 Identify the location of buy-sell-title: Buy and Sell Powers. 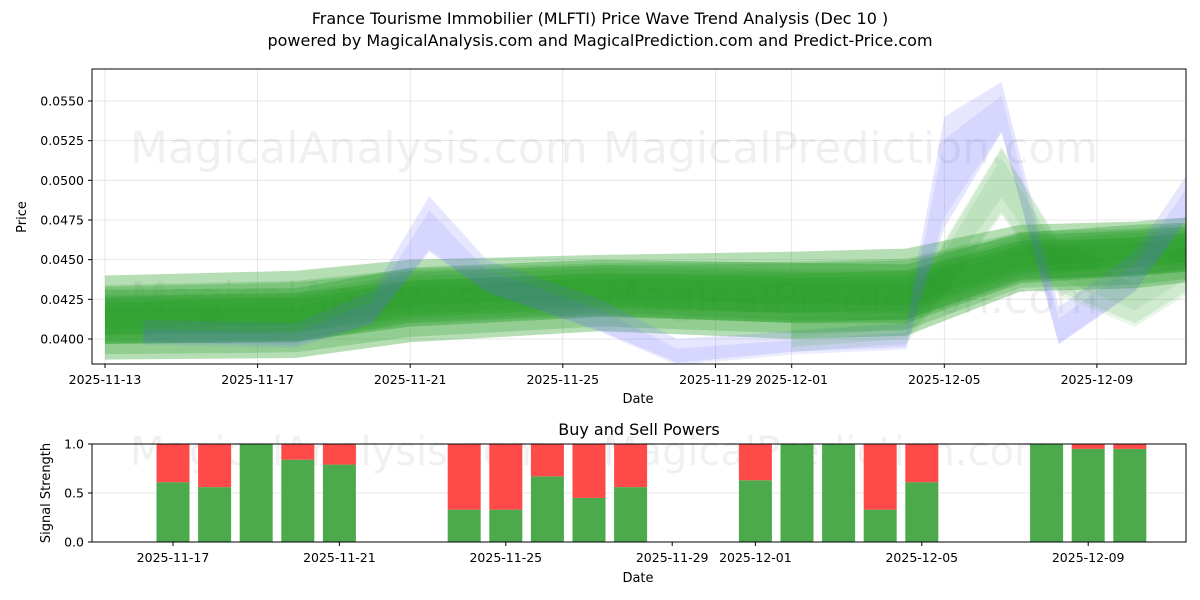
(639, 429).